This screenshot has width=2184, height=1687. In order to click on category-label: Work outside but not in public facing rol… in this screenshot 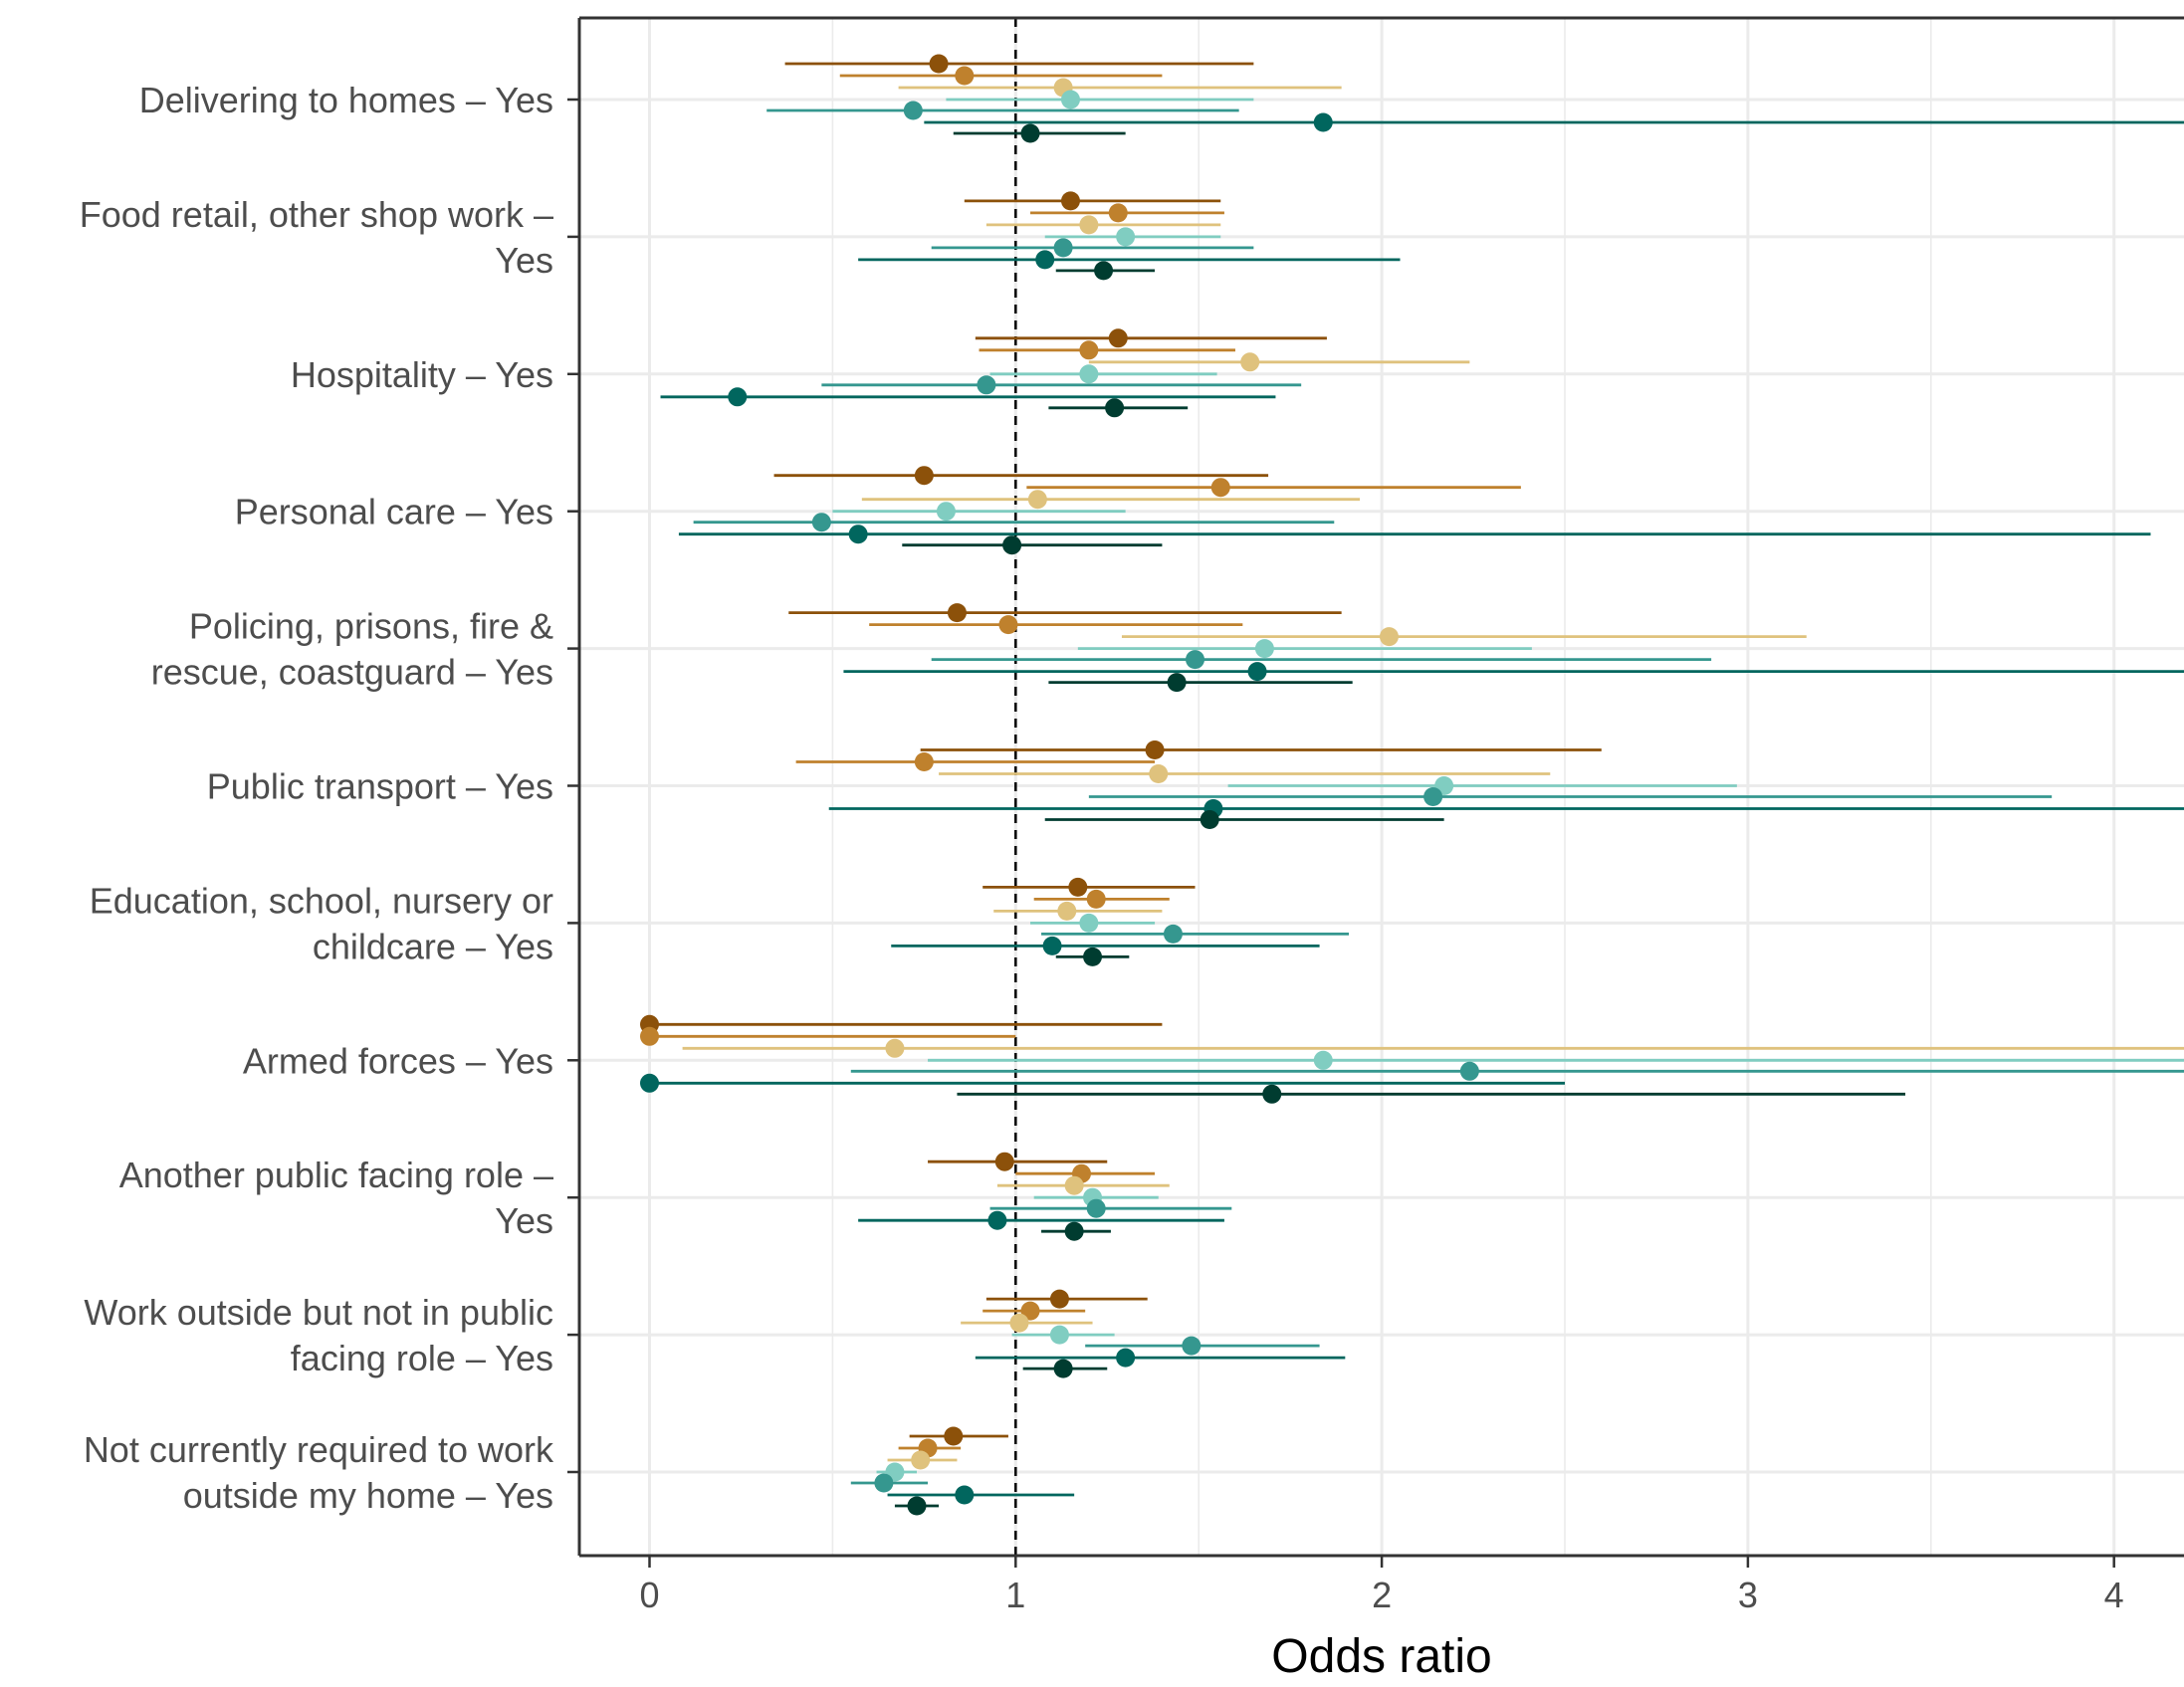, I will do `click(318, 1335)`.